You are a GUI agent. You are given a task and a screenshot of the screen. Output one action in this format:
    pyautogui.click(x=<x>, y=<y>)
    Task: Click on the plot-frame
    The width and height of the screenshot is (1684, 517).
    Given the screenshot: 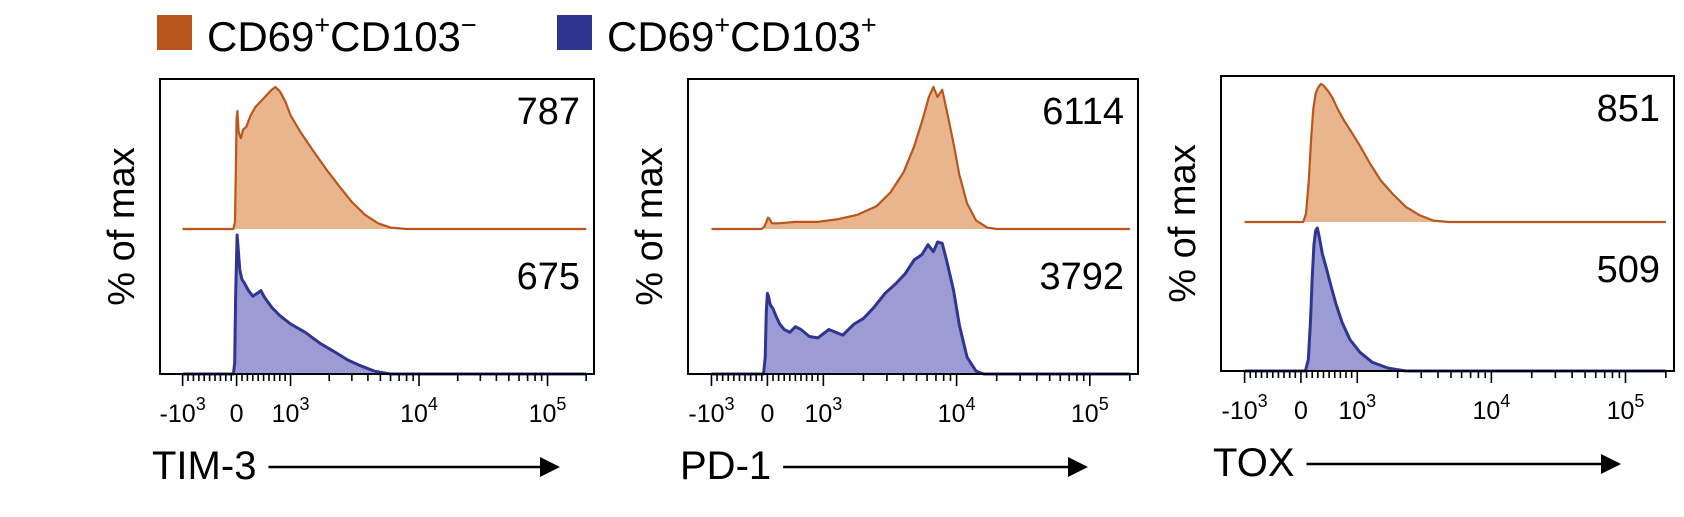 What is the action you would take?
    pyautogui.click(x=377, y=226)
    